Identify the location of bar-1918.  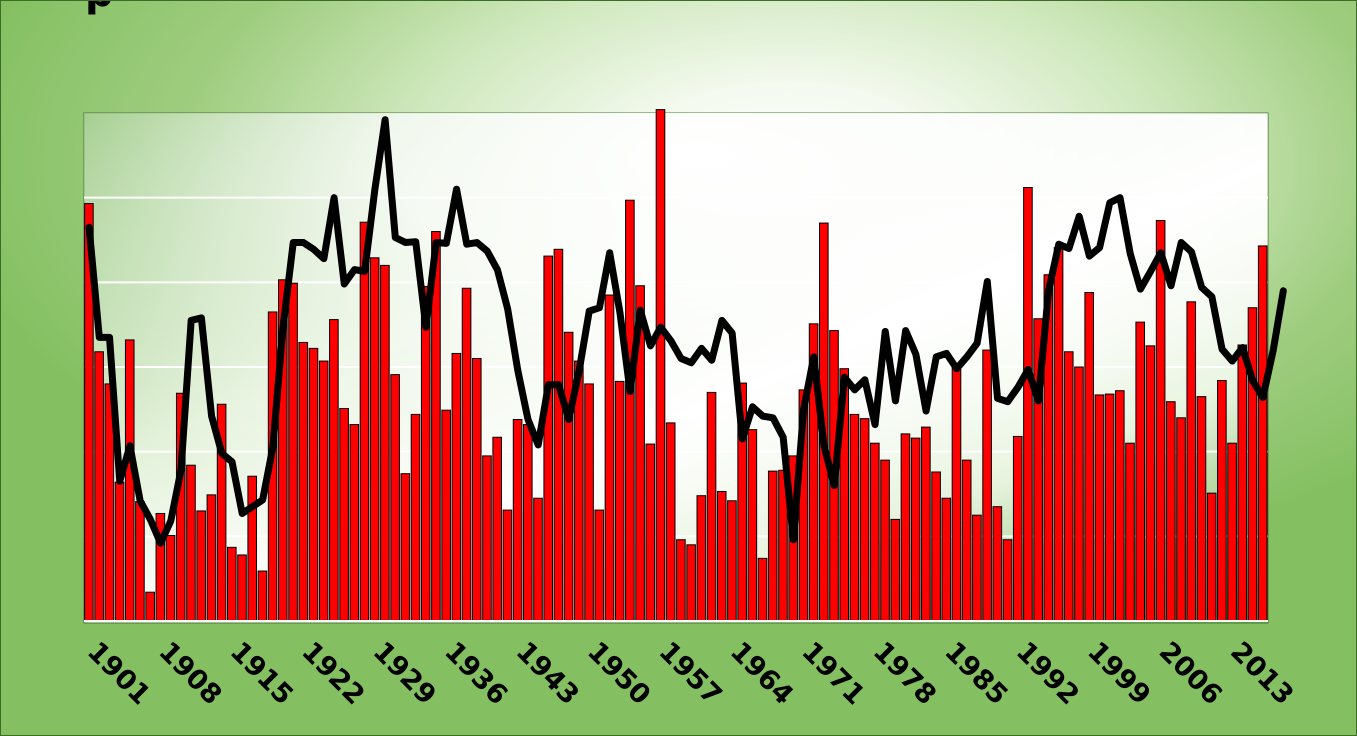
(262, 596).